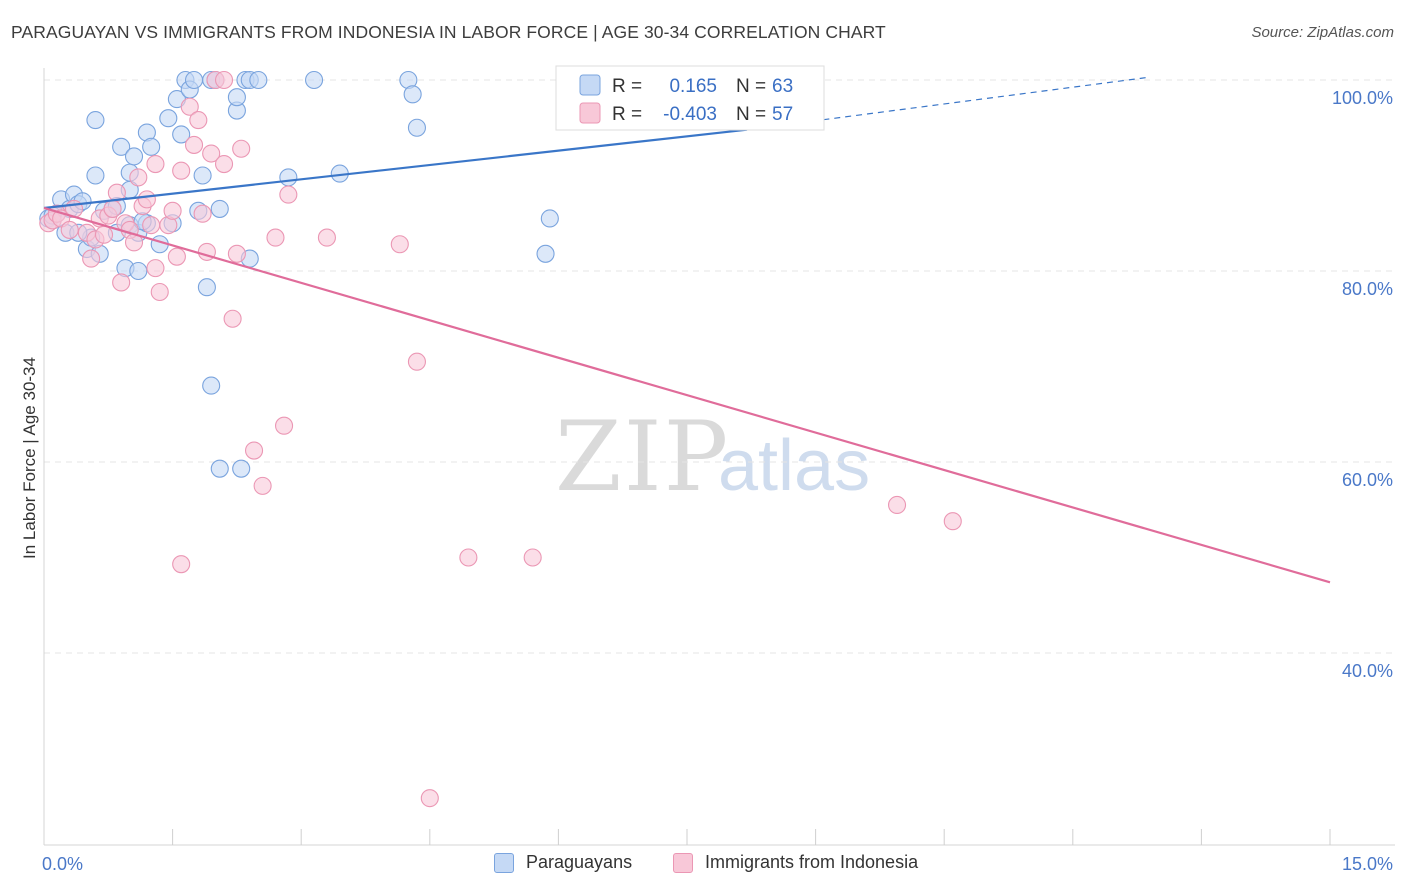 The height and width of the screenshot is (892, 1406). Describe the element at coordinates (794, 466) in the screenshot. I see `watermark-atlas: atlas` at that location.